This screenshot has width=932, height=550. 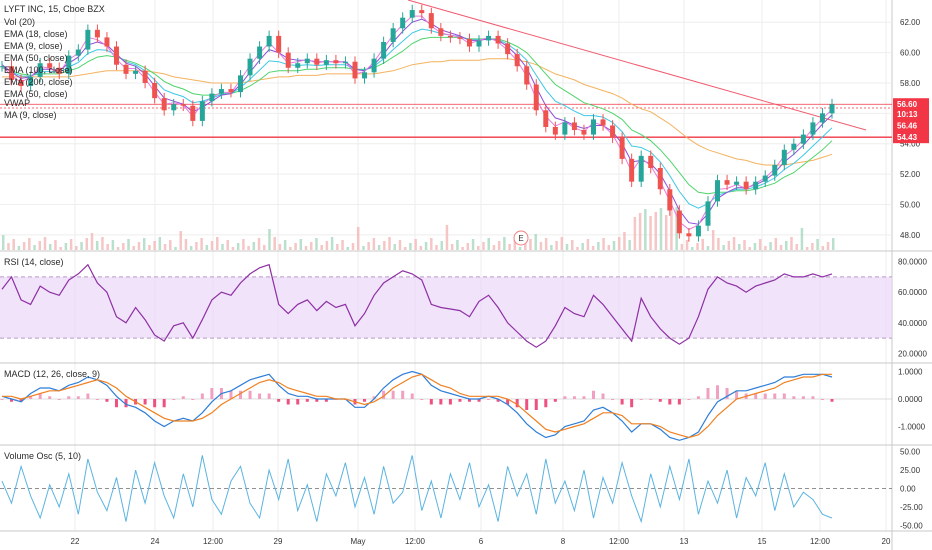 I want to click on earnings-marker: E, so click(x=521, y=238).